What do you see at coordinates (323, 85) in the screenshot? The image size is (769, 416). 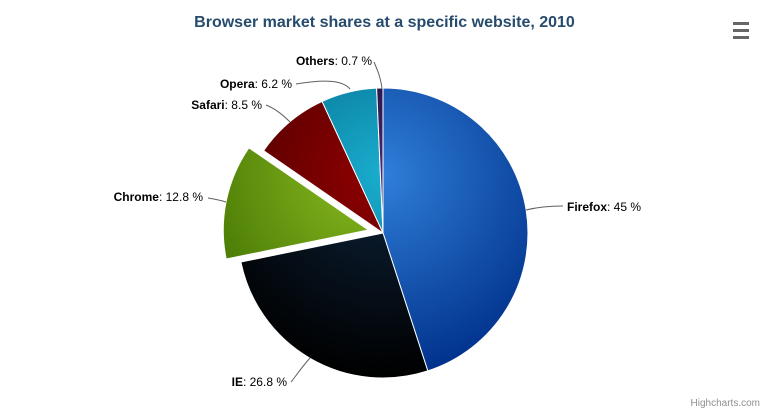 I see `label-connector-opera` at bounding box center [323, 85].